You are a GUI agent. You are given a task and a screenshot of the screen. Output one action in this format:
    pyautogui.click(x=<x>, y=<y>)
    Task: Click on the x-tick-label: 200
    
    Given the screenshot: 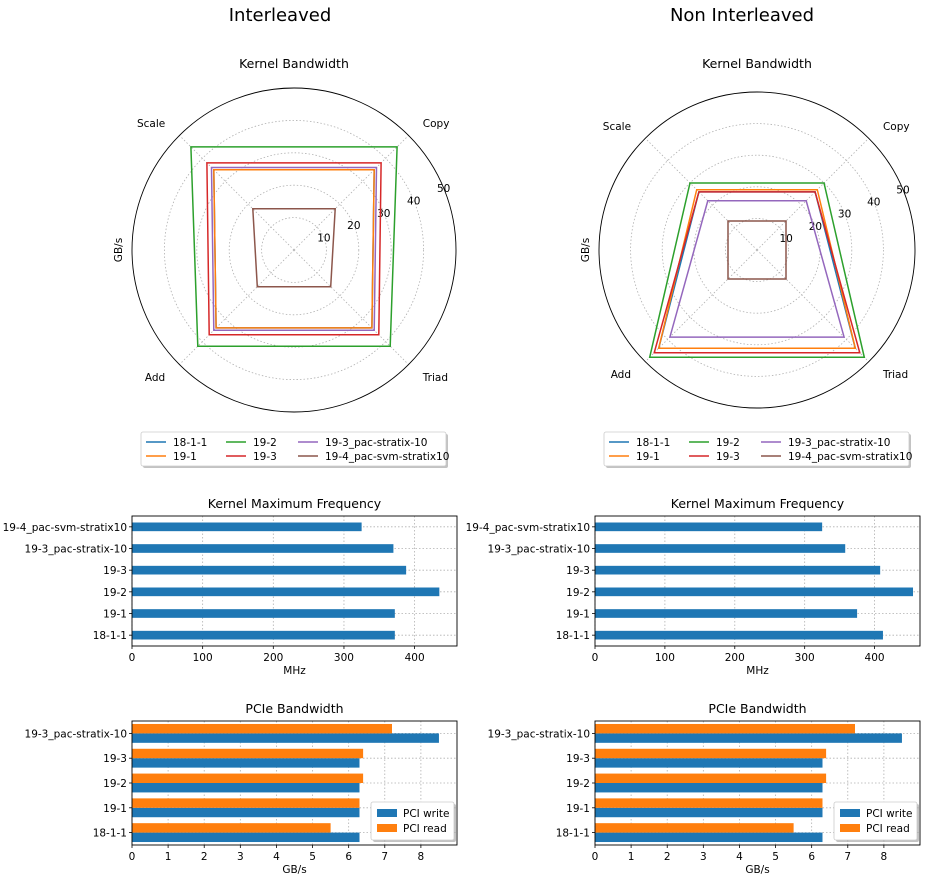 What is the action you would take?
    pyautogui.click(x=735, y=658)
    